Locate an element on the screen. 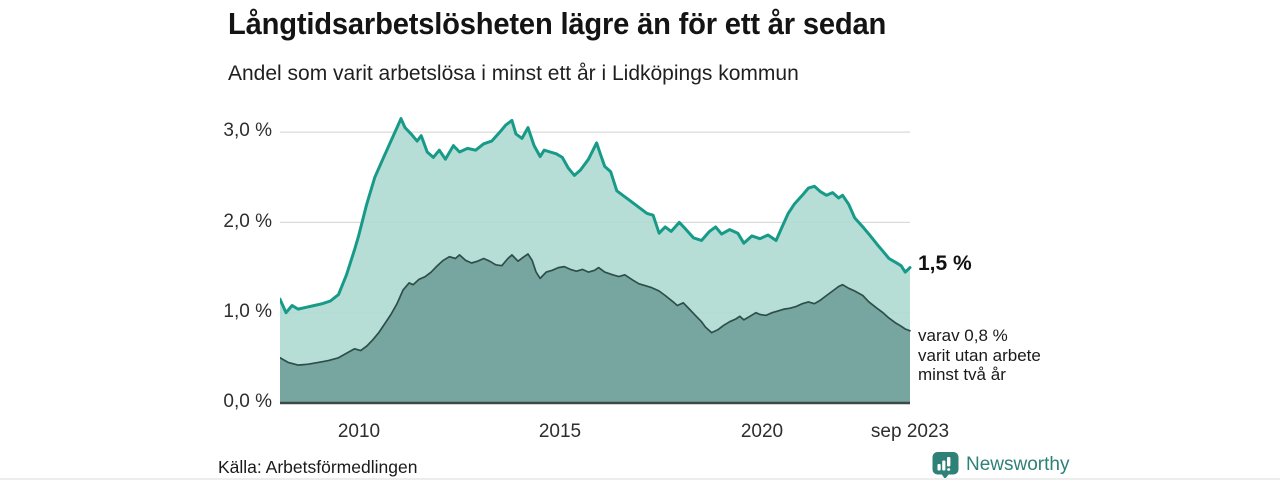 The height and width of the screenshot is (480, 1280). newsworthy-logo-text: Newsworthy is located at coordinates (1018, 464).